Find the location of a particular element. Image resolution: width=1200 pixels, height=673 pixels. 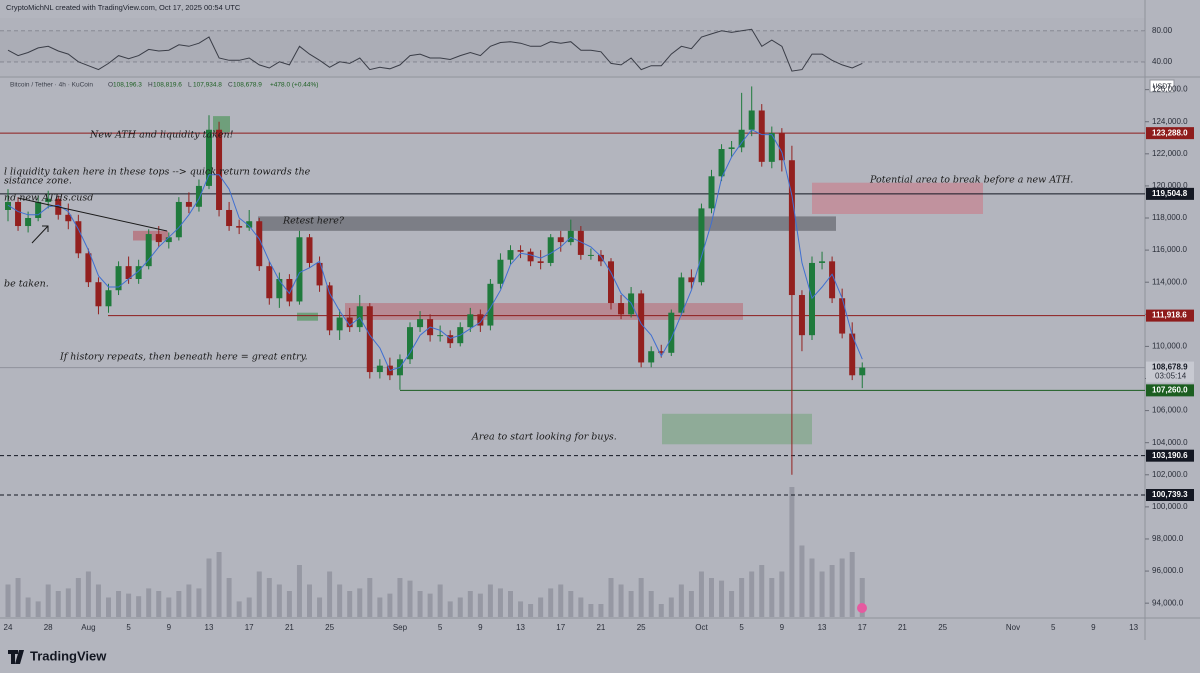

level-label: 123,288.0 is located at coordinates (1170, 132).